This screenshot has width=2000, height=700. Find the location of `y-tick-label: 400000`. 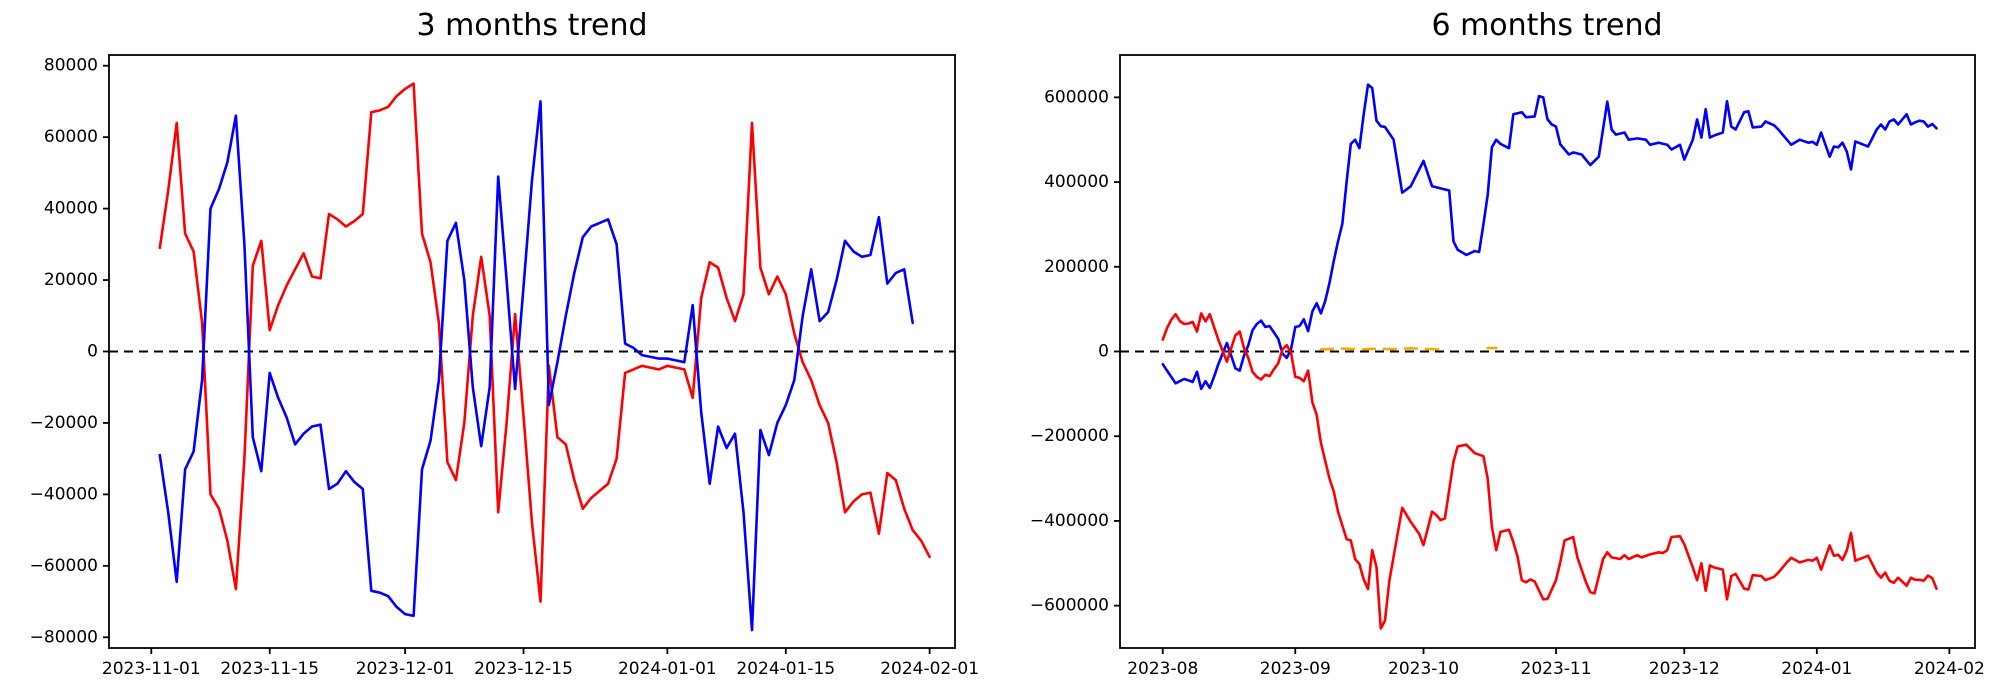

y-tick-label: 400000 is located at coordinates (1076, 182).